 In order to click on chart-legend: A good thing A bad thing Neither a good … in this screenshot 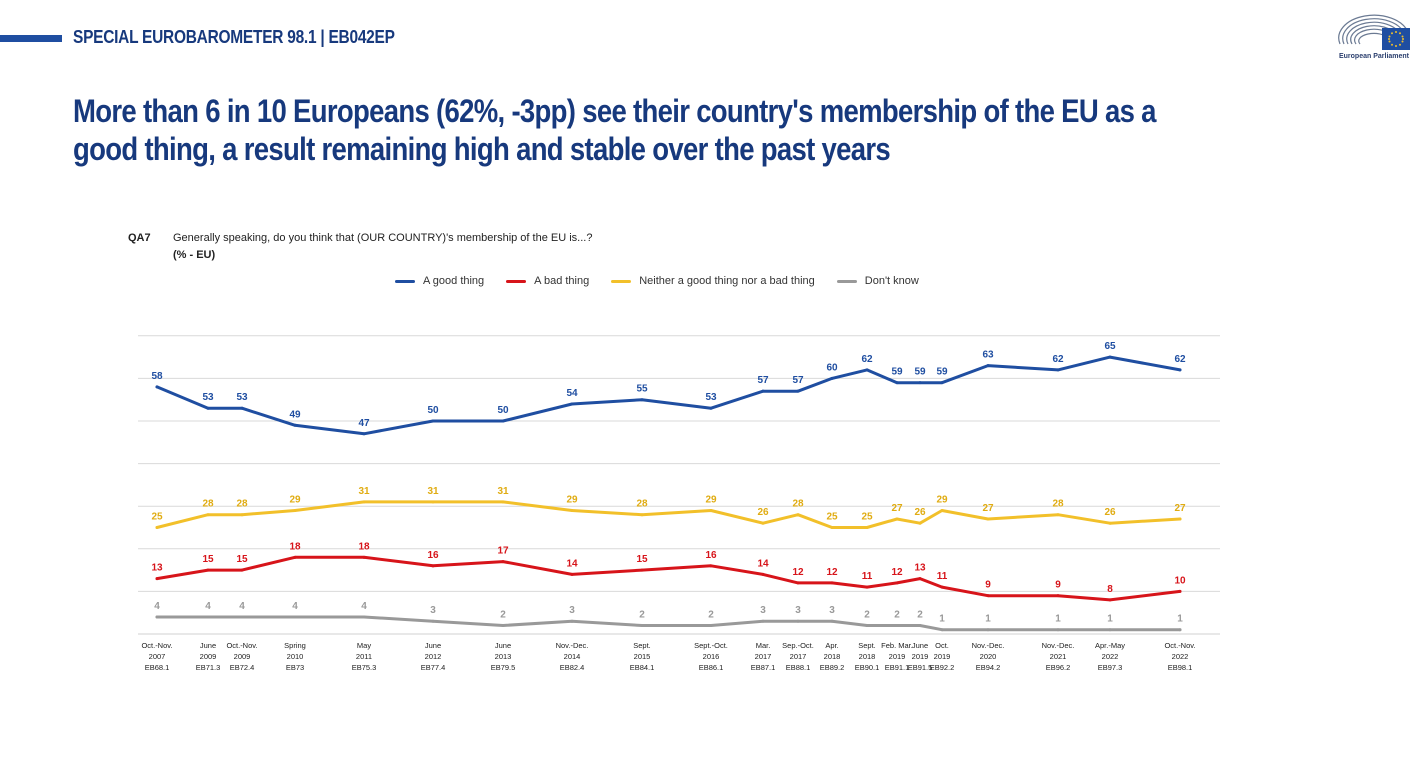, I will do `click(657, 281)`.